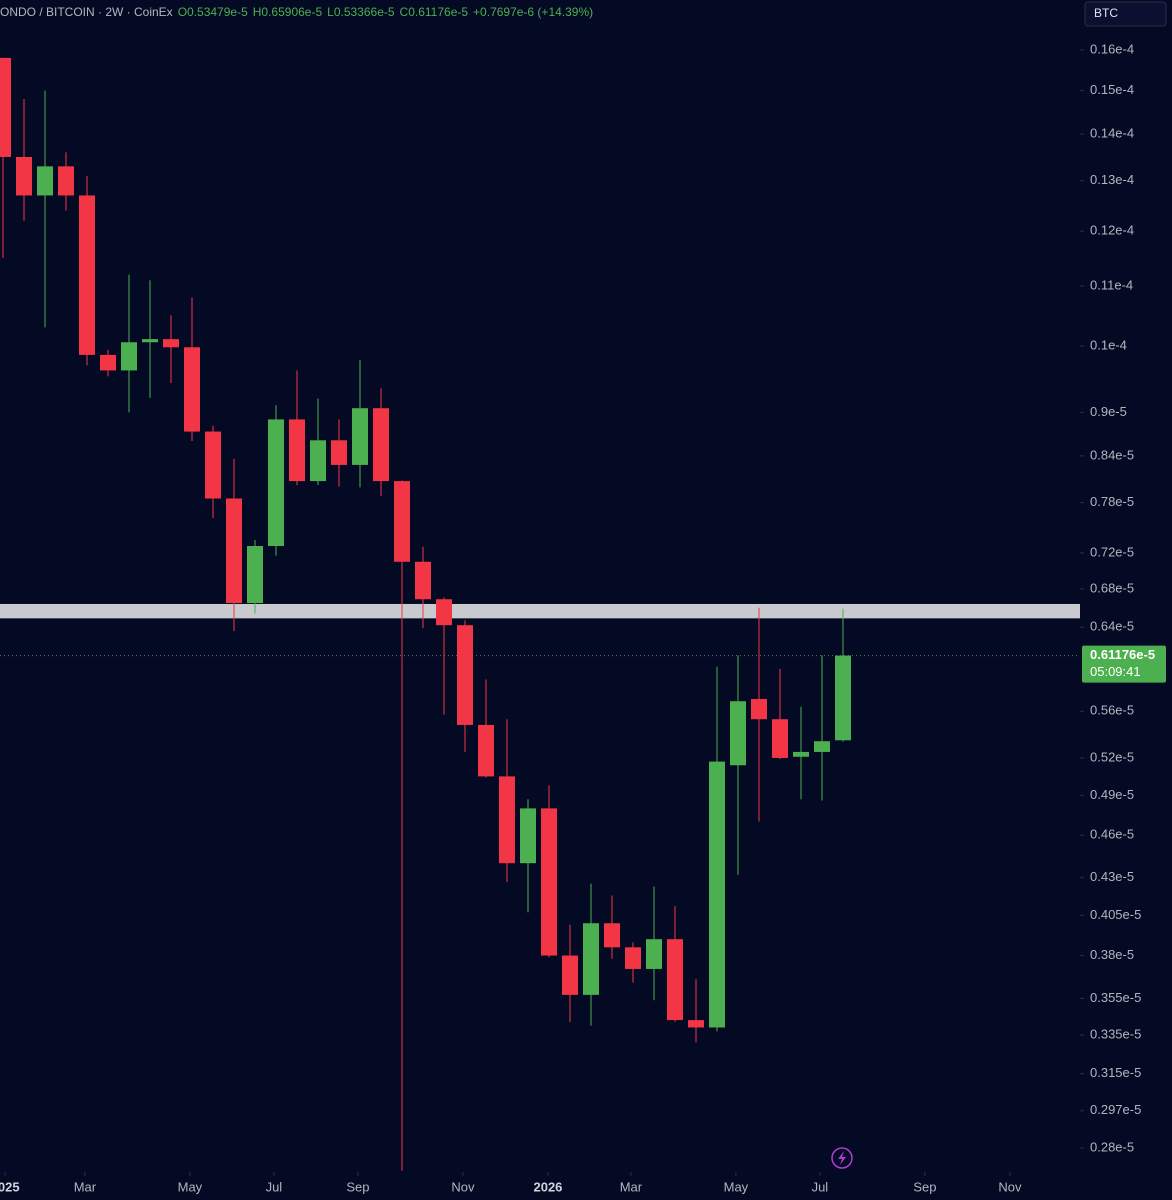 This screenshot has height=1200, width=1172. Describe the element at coordinates (1111, 284) in the screenshot. I see `y-tick-label: 0.11e-4` at that location.